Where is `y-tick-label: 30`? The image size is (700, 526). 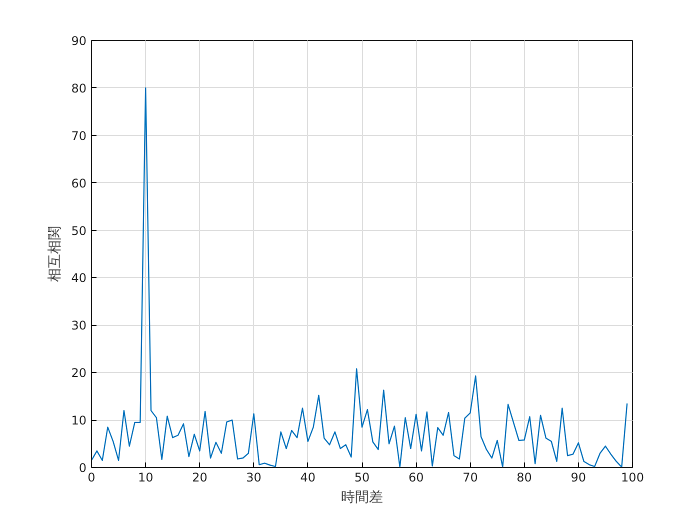 y-tick-label: 30 is located at coordinates (79, 325).